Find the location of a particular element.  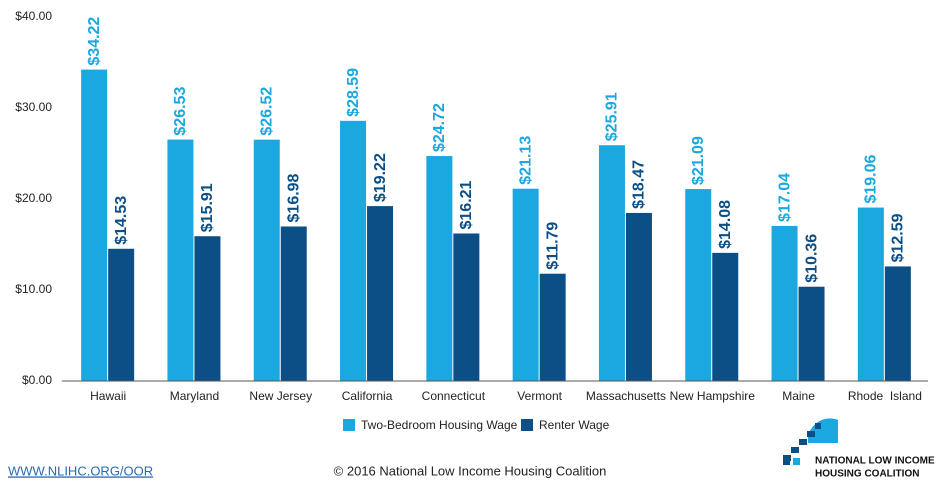

value-label: $14.08 is located at coordinates (725, 224).